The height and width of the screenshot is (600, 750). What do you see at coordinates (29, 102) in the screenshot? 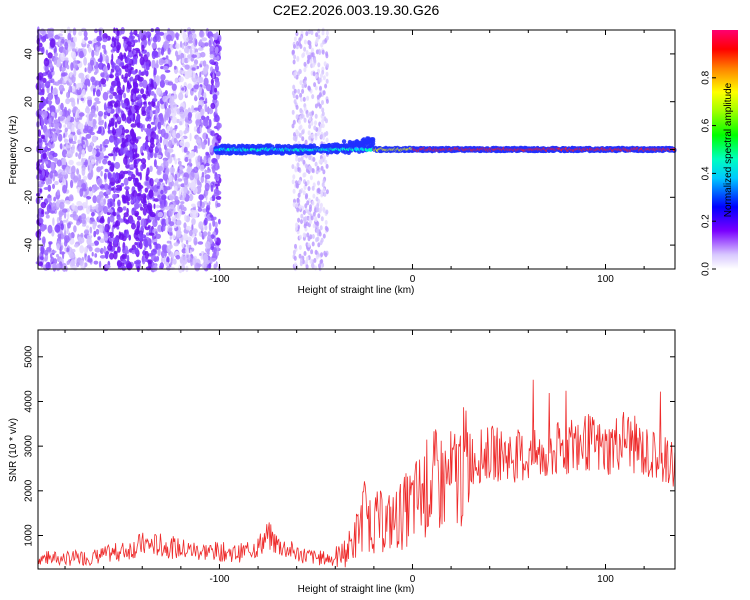
I see `spectrogram-y-tick-label: 20` at bounding box center [29, 102].